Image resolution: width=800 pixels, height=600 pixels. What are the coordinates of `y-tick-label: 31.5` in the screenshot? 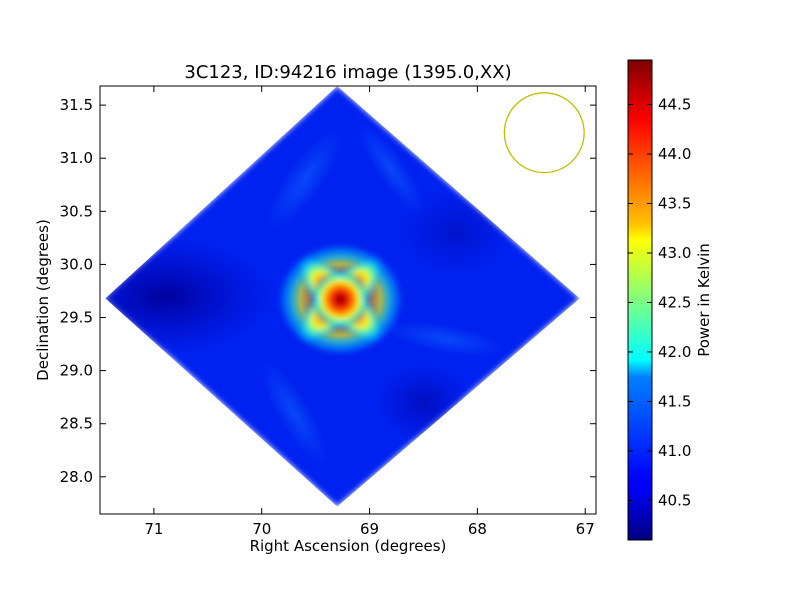 It's located at (76, 105).